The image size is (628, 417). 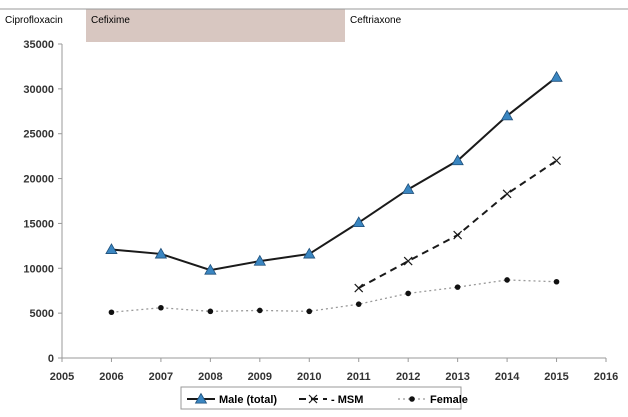 I want to click on x-tick-label: 2015, so click(x=556, y=377).